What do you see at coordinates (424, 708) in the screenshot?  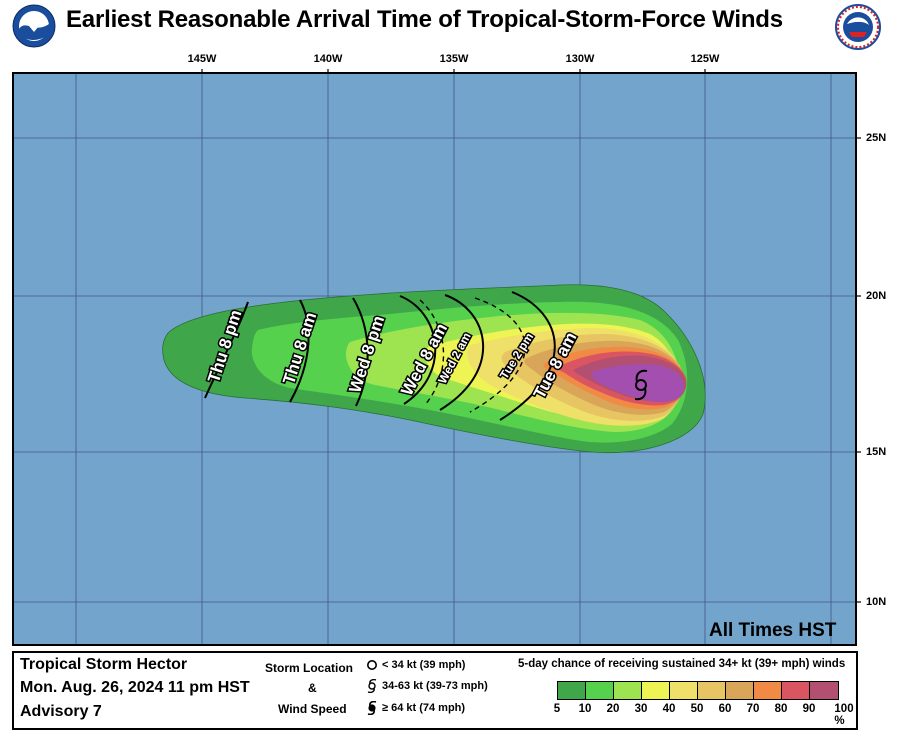 I see `symbol-hurricane-text: ≥ 64 kt (74 mph)` at bounding box center [424, 708].